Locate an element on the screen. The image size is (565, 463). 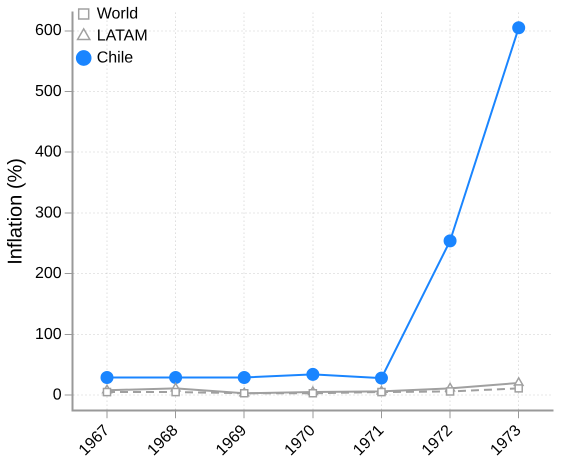
legend-label: Chile is located at coordinates (115, 57).